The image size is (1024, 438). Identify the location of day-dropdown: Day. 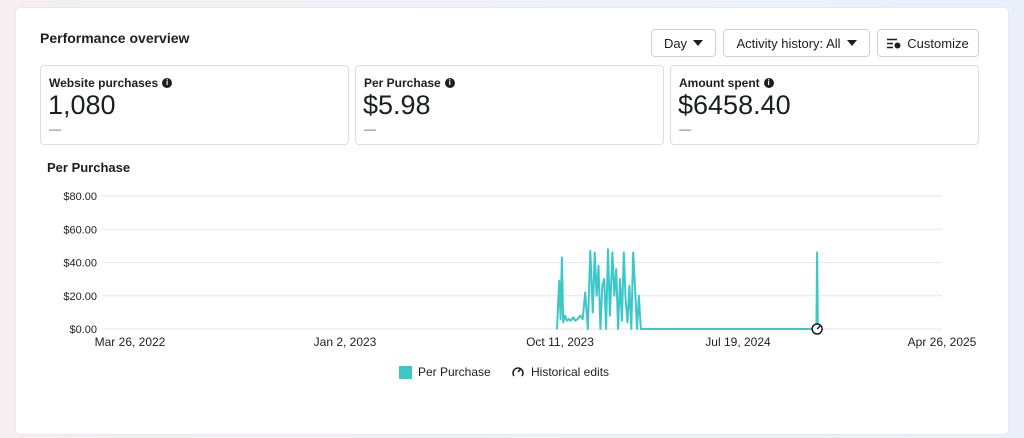
(683, 43).